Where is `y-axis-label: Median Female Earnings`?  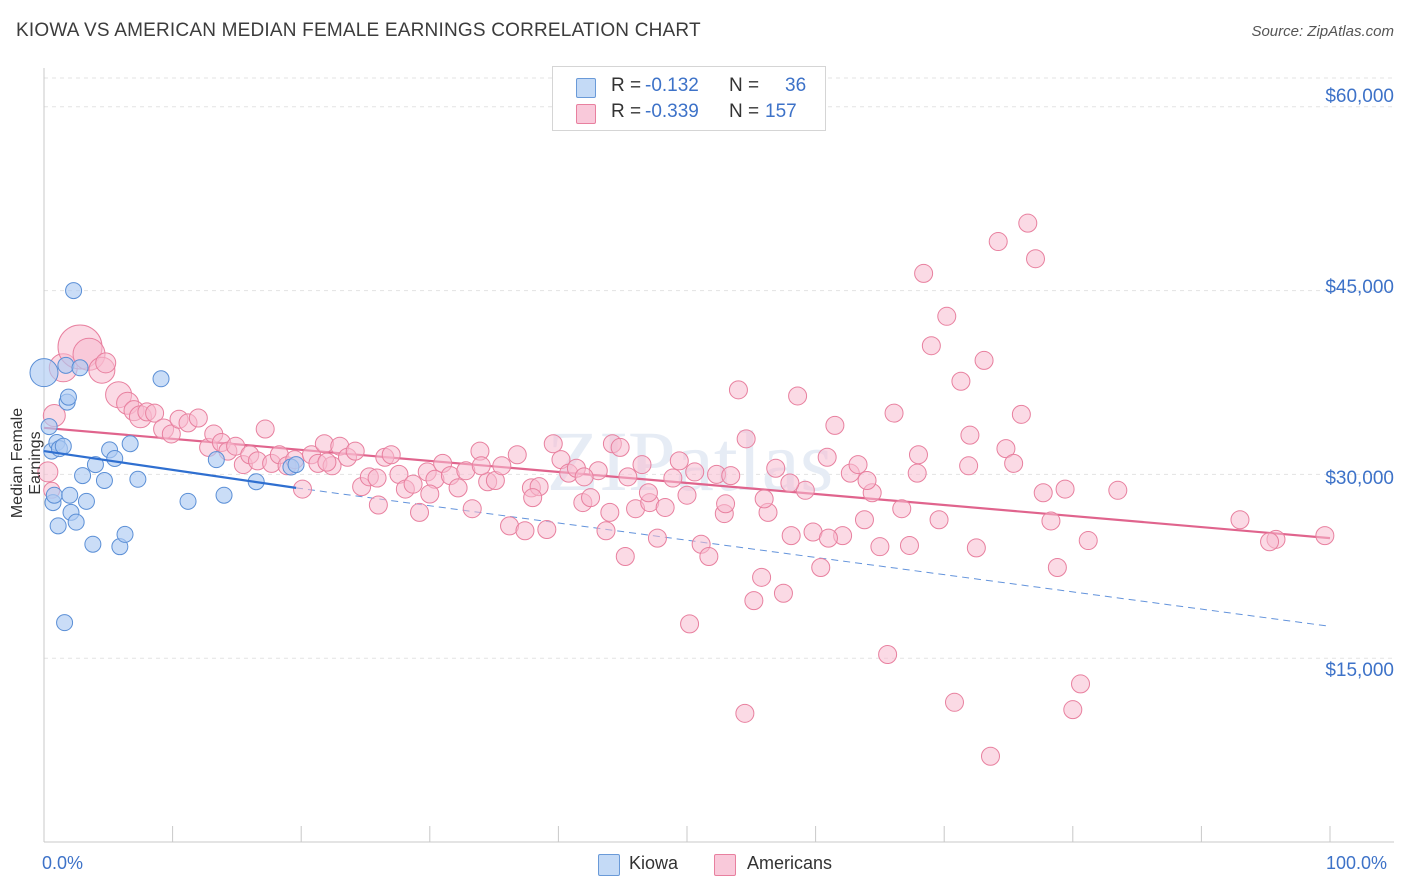
y-axis-label: Median Female Earnings is located at coordinates (26, 463).